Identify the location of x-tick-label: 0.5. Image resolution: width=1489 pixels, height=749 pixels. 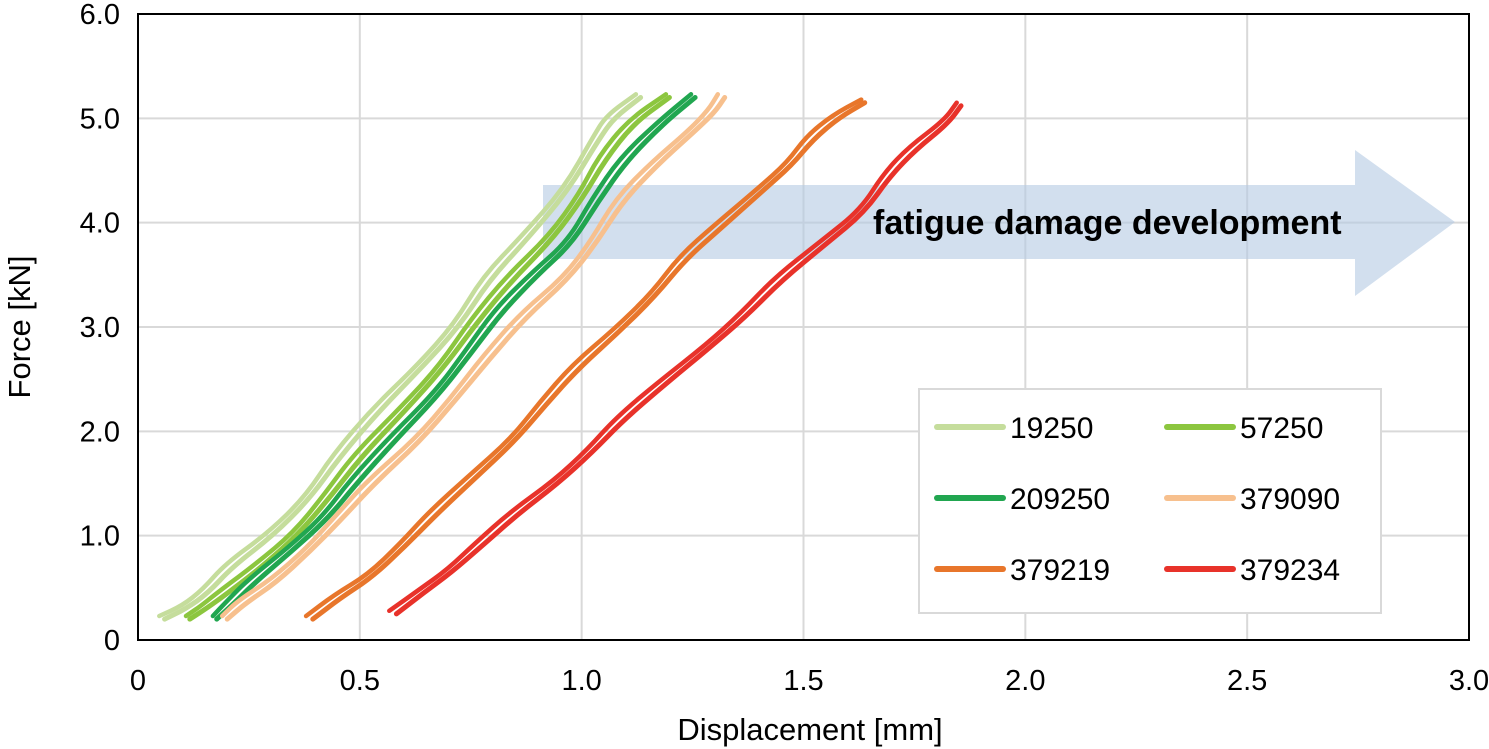
(360, 681).